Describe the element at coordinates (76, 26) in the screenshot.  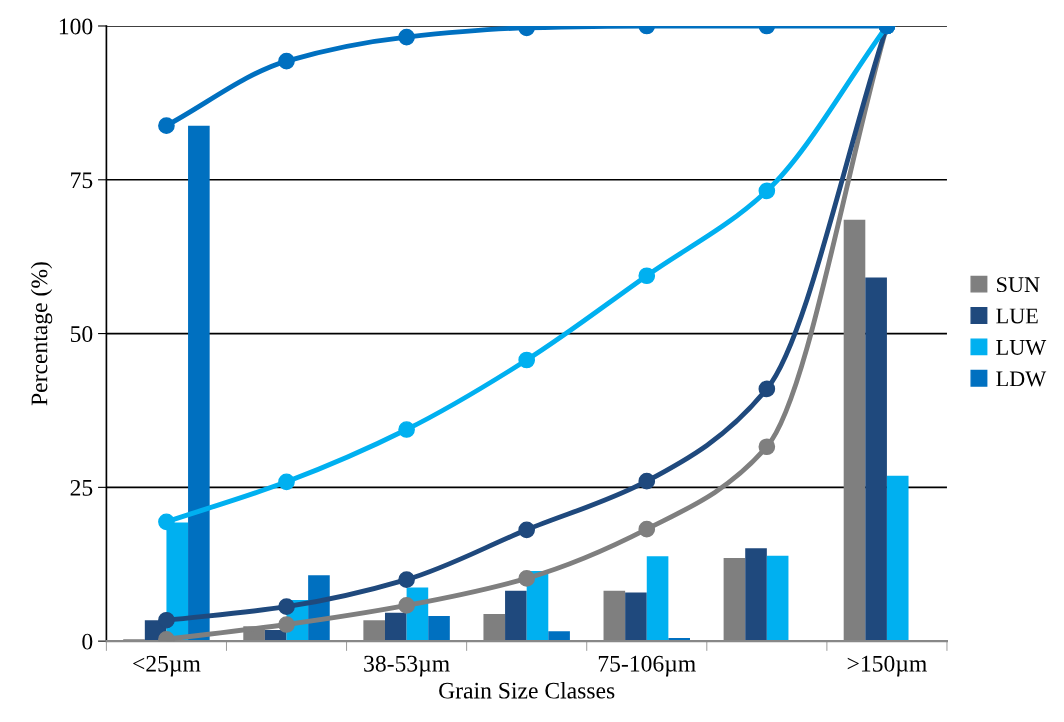
I see `y-tick-label: 100` at that location.